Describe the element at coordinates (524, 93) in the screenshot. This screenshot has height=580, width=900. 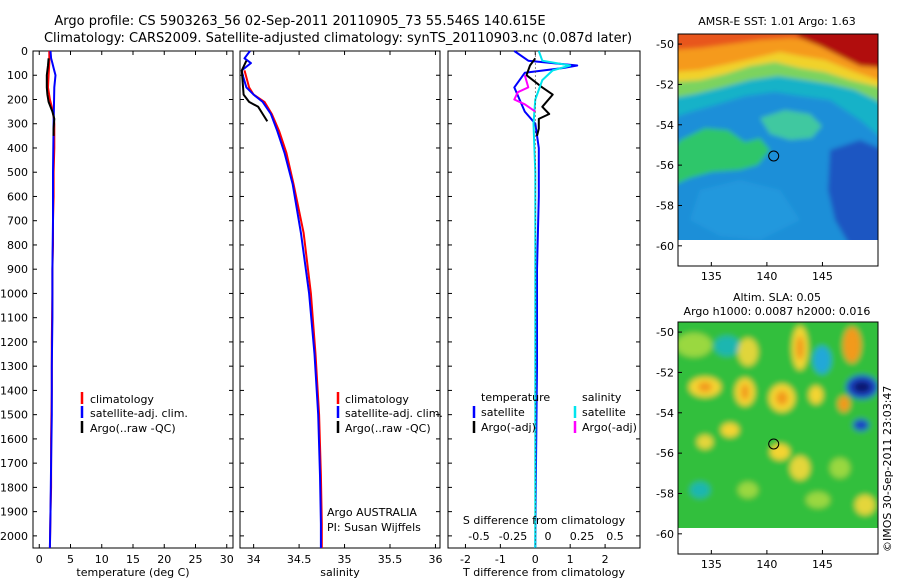
I see `series-line-sal_argo` at that location.